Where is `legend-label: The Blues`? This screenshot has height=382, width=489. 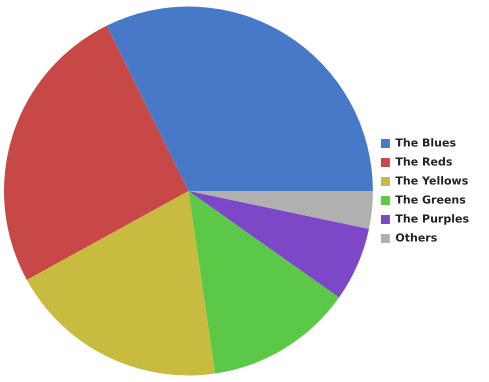 legend-label: The Blues is located at coordinates (425, 143).